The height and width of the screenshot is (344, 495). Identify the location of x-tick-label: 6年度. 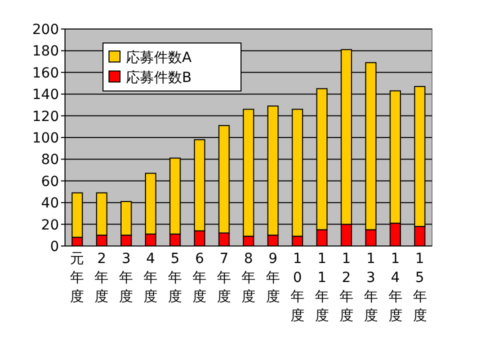
(199, 278).